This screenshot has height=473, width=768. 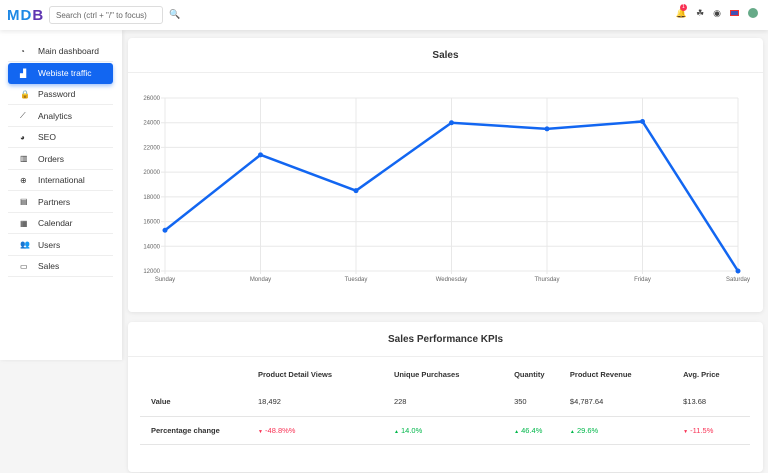 What do you see at coordinates (532, 430) in the screenshot?
I see `kpi-value: 46.4%` at bounding box center [532, 430].